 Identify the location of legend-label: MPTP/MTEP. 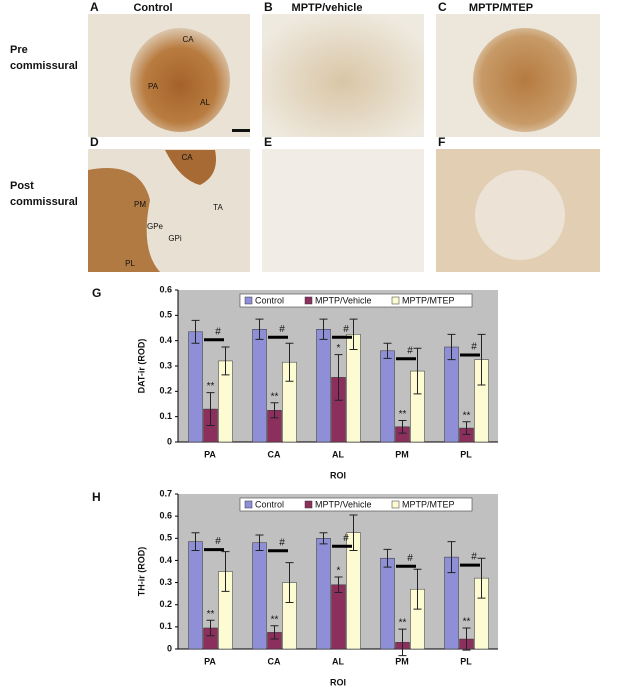
(428, 300).